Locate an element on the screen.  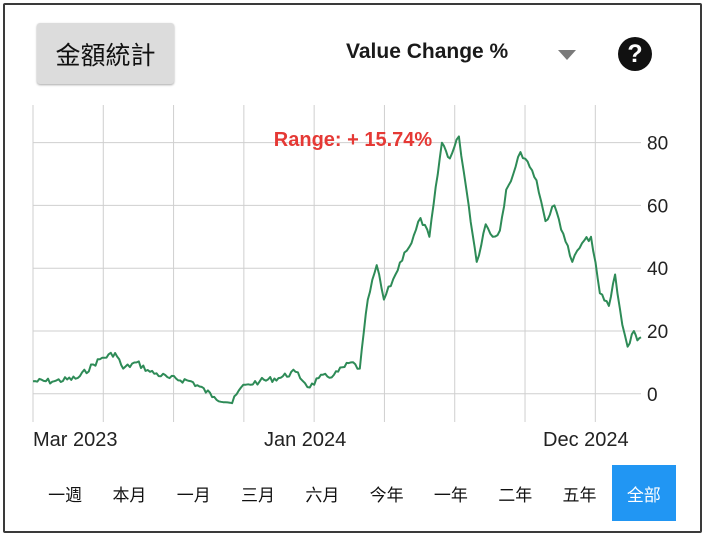
range-button: 一週 is located at coordinates (65, 495).